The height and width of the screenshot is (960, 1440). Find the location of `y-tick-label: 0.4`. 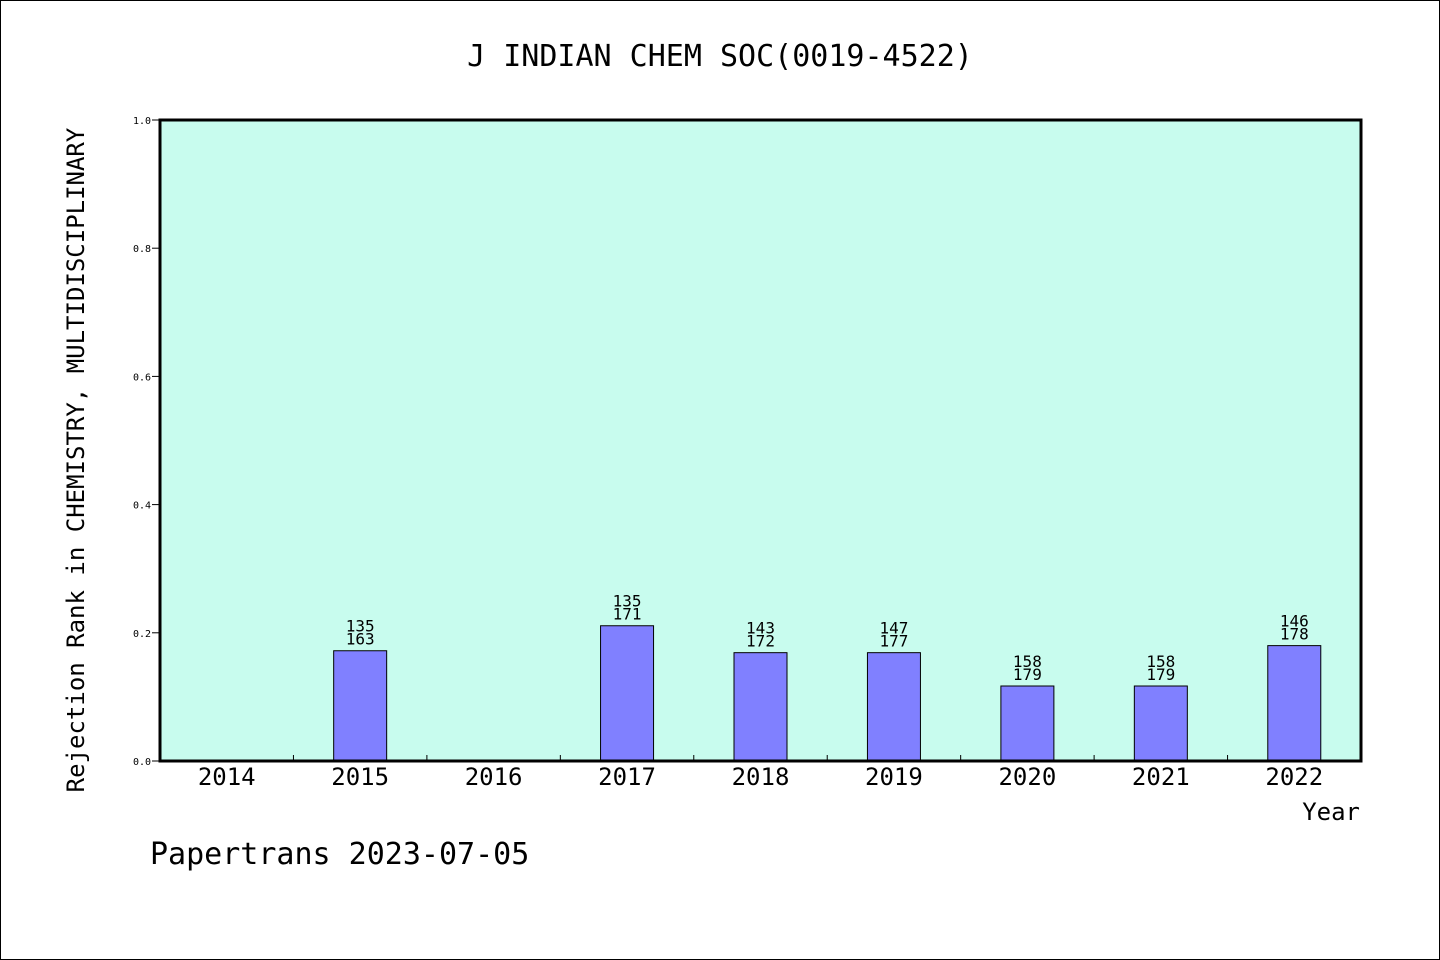

y-tick-label: 0.4 is located at coordinates (142, 506).